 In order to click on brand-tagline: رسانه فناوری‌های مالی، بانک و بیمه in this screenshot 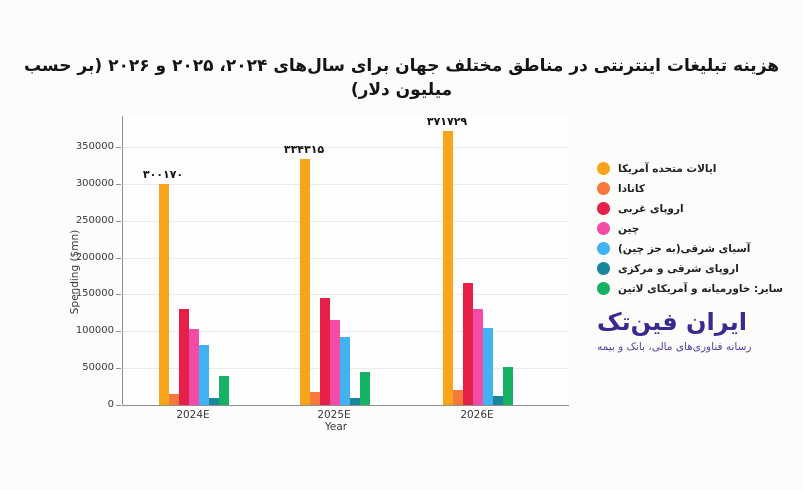, I will do `click(674, 346)`.